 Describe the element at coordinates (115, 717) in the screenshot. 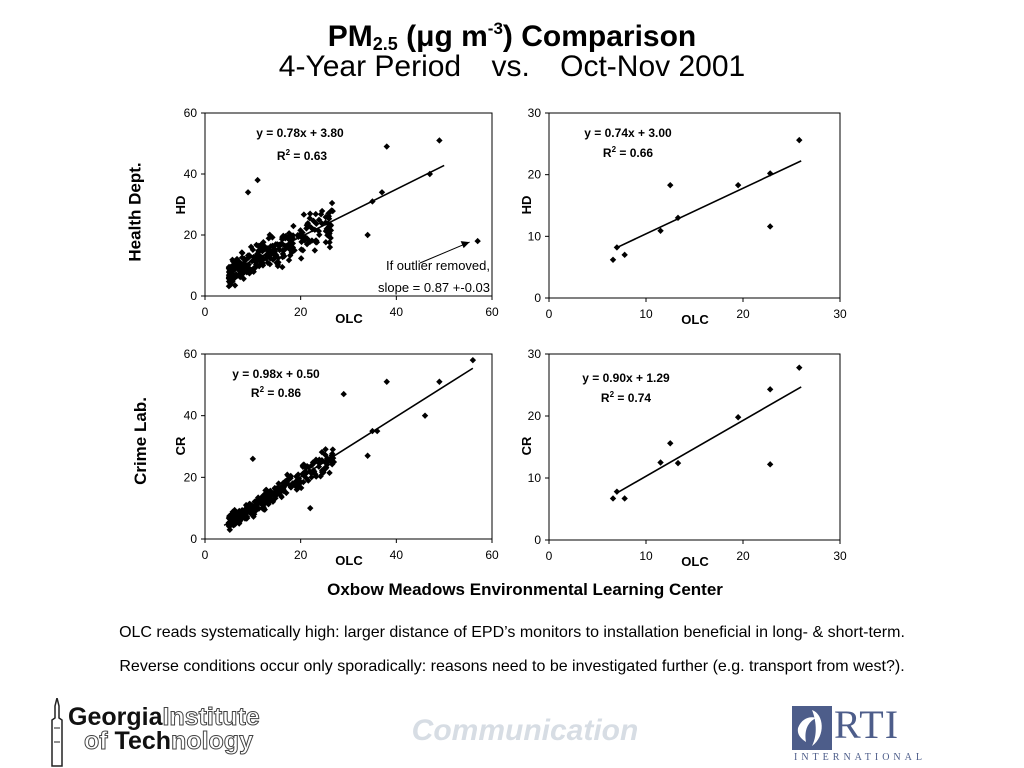

I see `gt-word-georgia: Georgia` at that location.